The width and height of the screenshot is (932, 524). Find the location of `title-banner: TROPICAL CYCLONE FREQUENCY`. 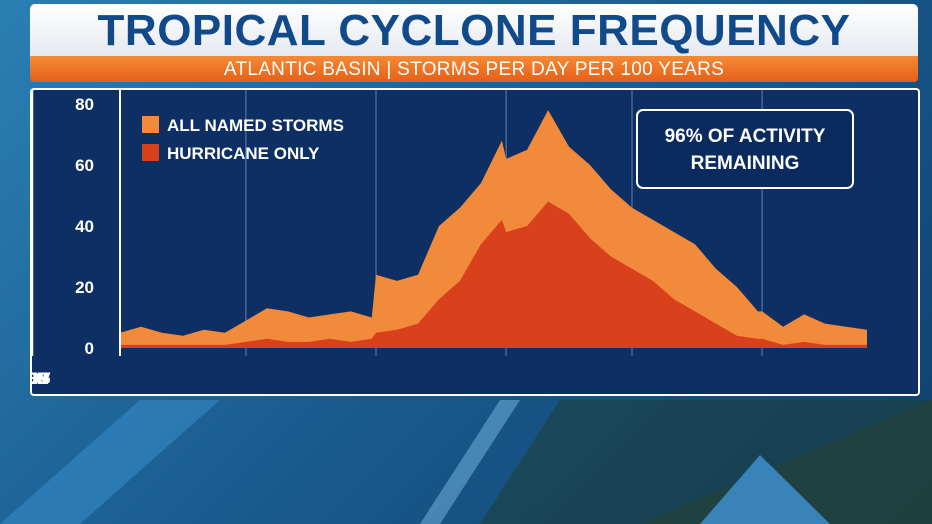

title-banner: TROPICAL CYCLONE FREQUENCY is located at coordinates (474, 31).